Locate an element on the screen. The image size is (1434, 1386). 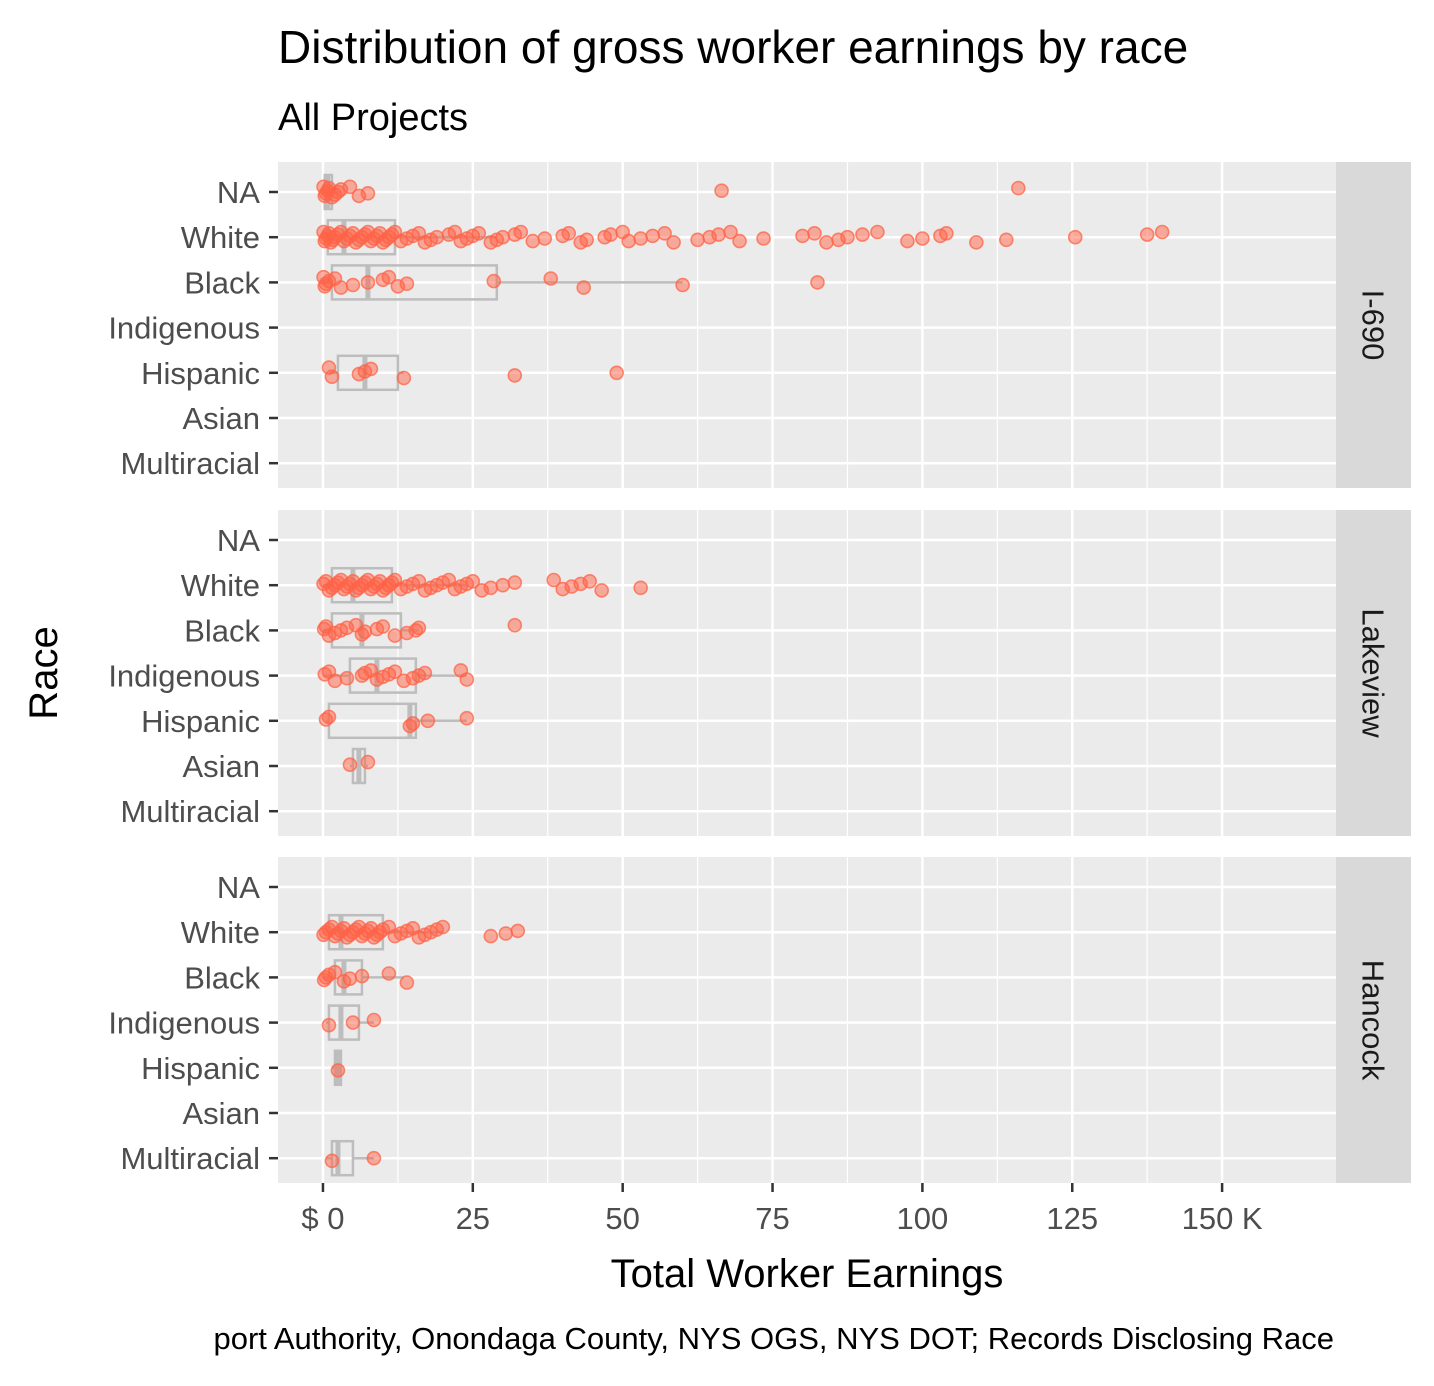
facet-strip-label: Hancock is located at coordinates (1373, 1020).